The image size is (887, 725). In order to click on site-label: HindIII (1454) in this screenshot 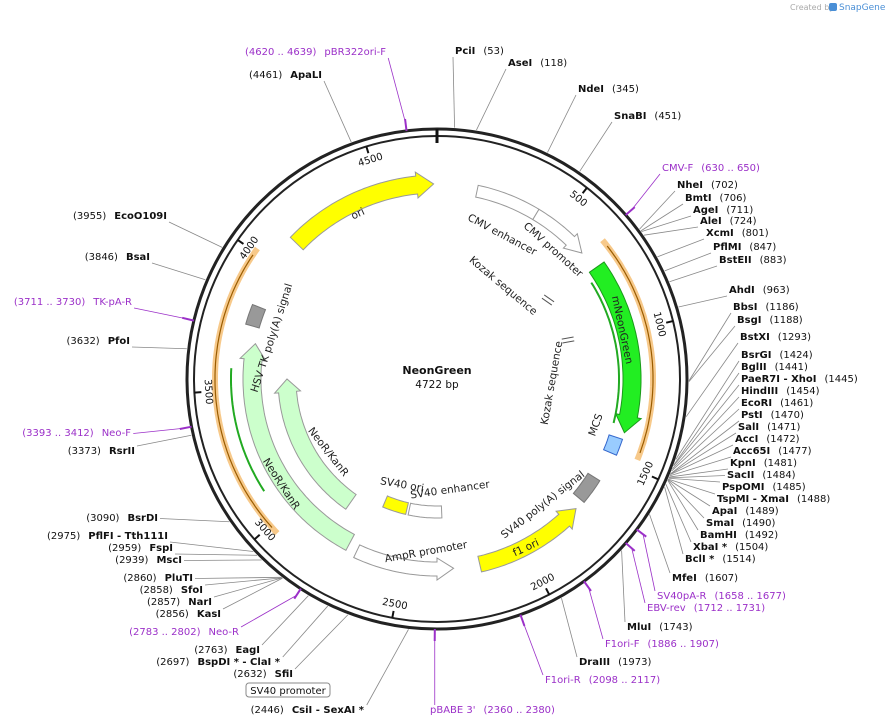, I will do `click(780, 391)`.